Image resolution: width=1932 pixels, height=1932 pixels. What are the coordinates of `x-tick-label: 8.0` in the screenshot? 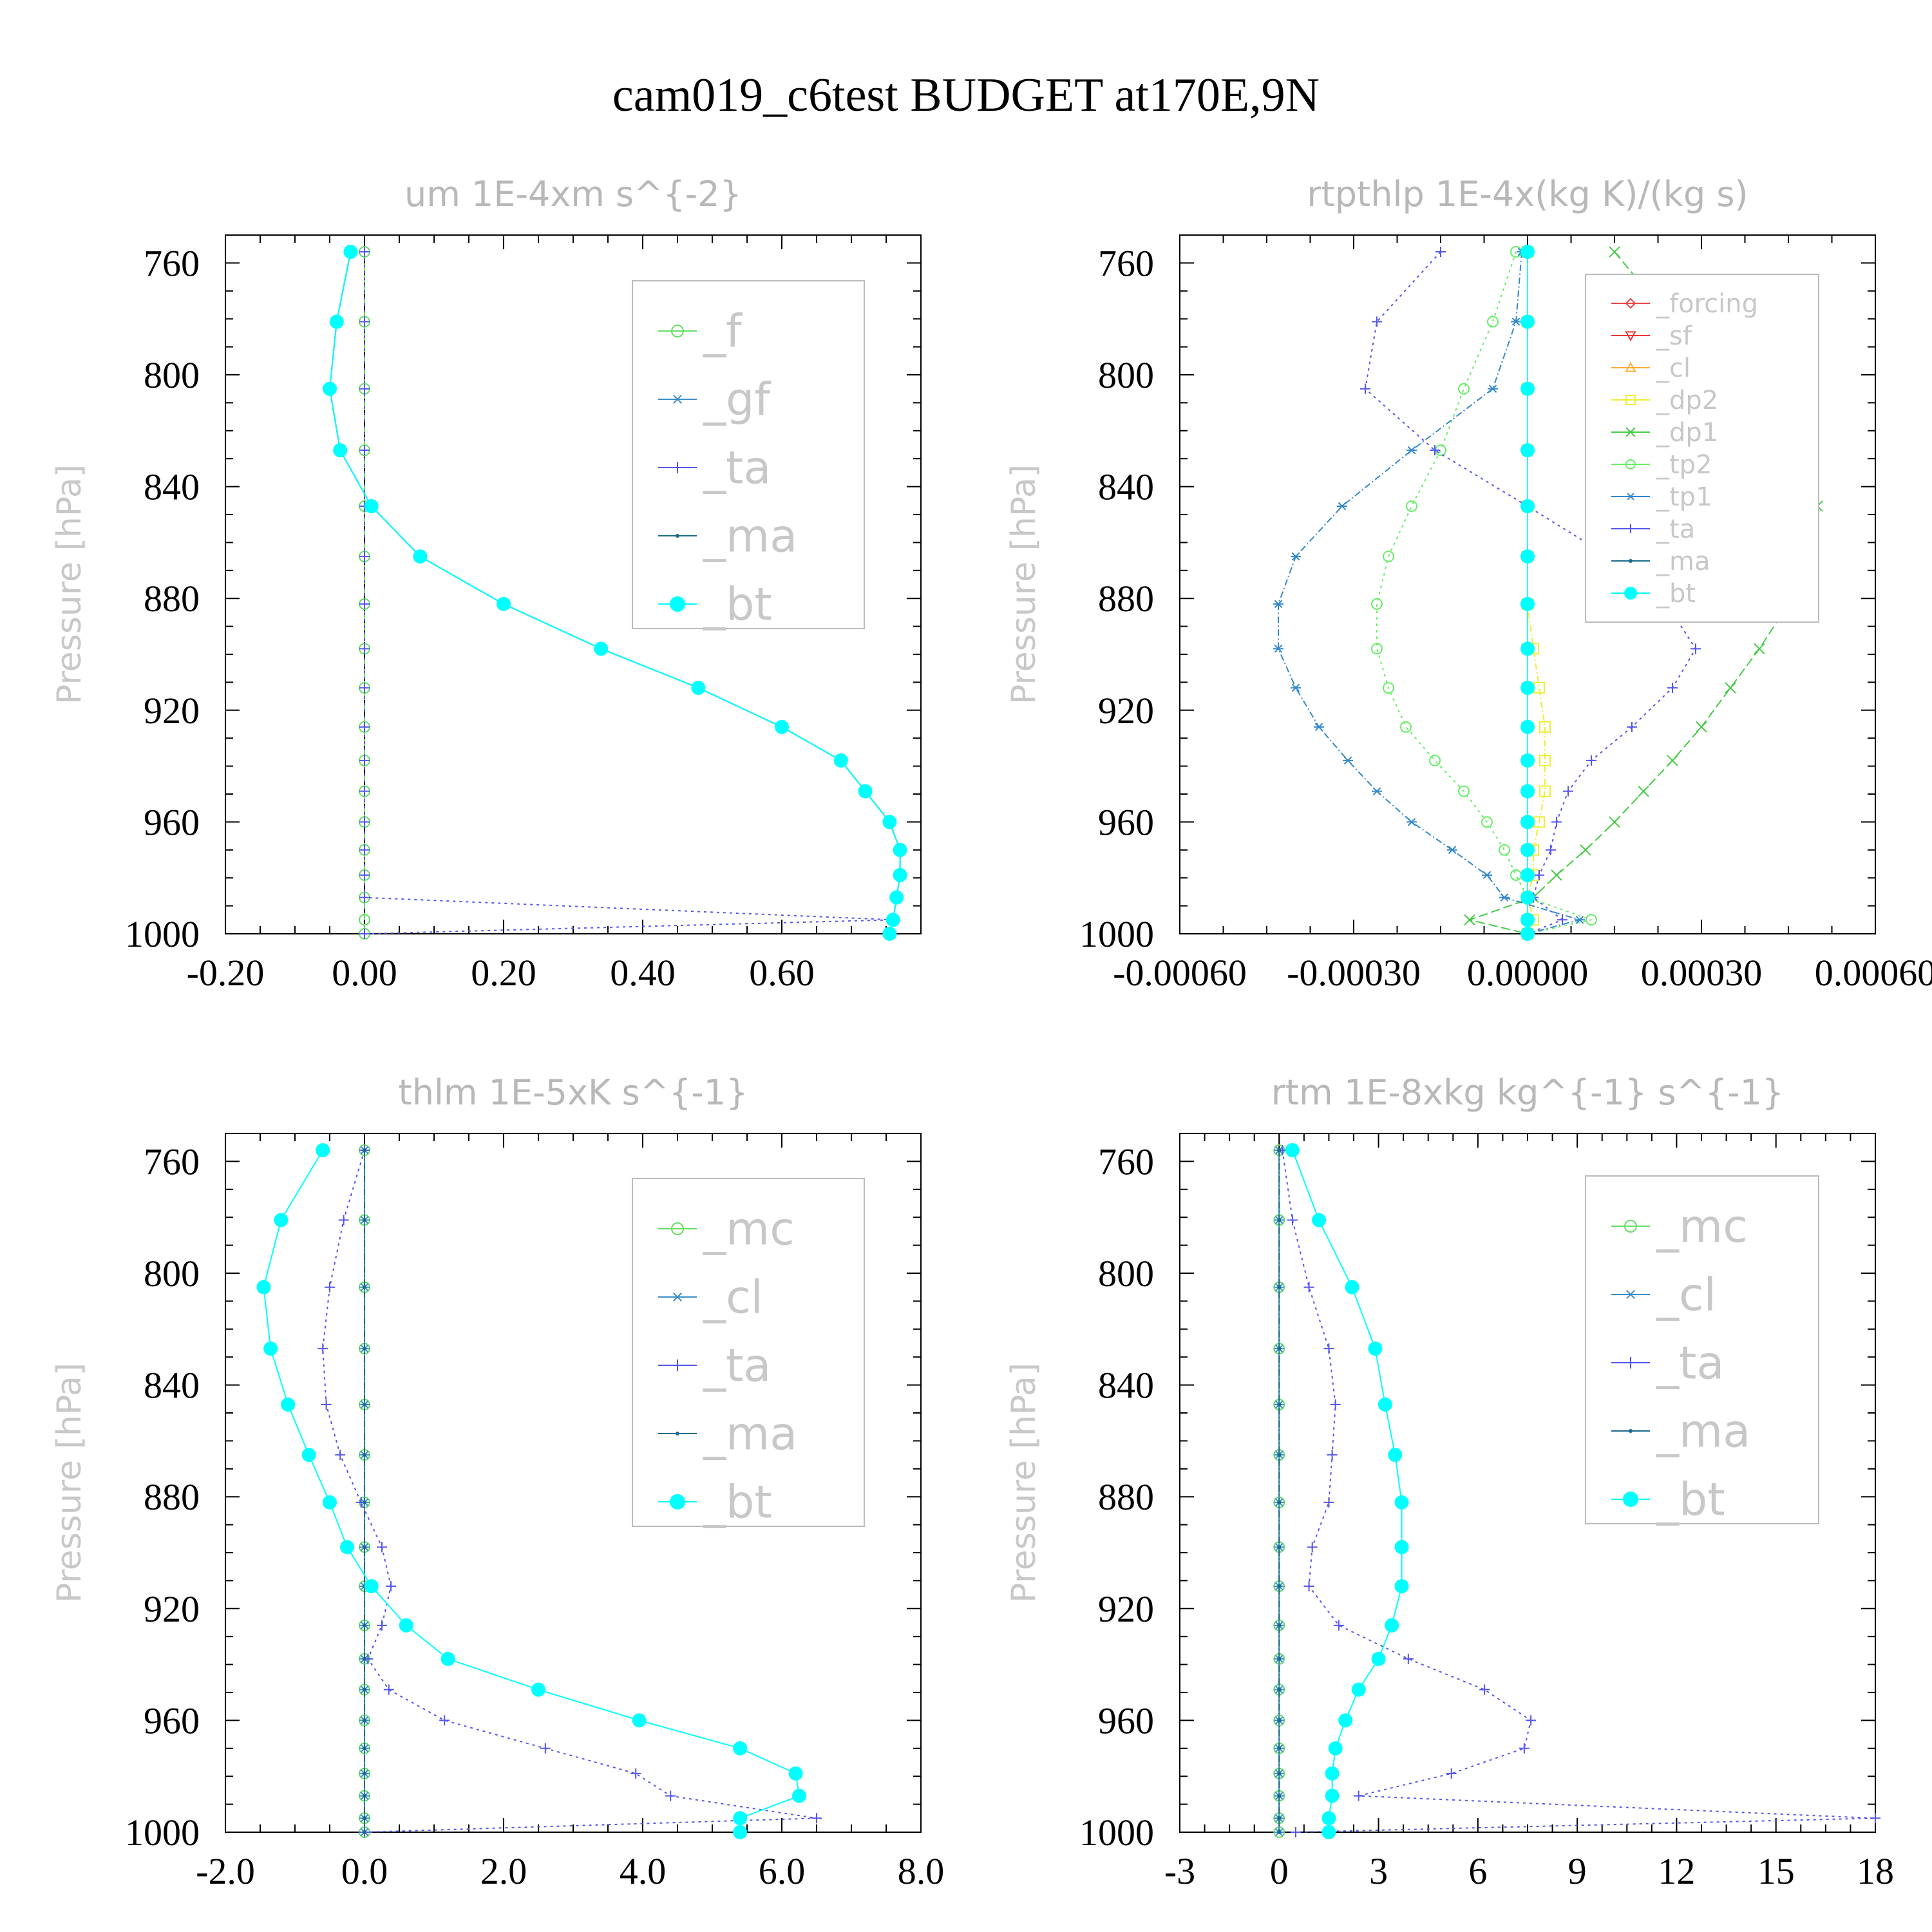 It's located at (921, 1871).